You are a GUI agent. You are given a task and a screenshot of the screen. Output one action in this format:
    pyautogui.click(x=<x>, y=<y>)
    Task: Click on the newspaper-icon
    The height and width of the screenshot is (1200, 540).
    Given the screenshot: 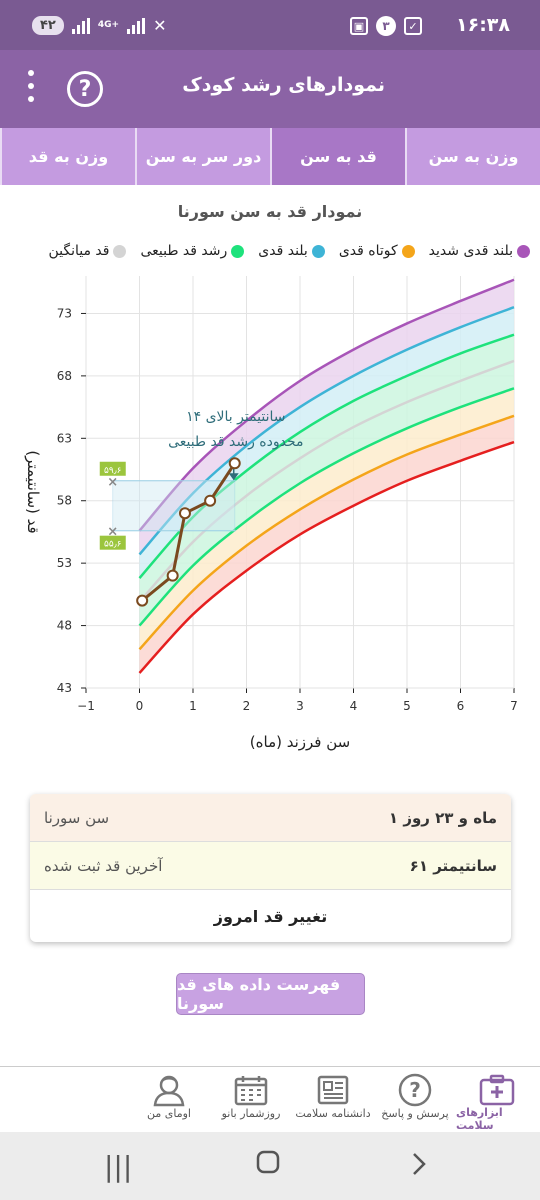 What is the action you would take?
    pyautogui.click(x=333, y=1090)
    